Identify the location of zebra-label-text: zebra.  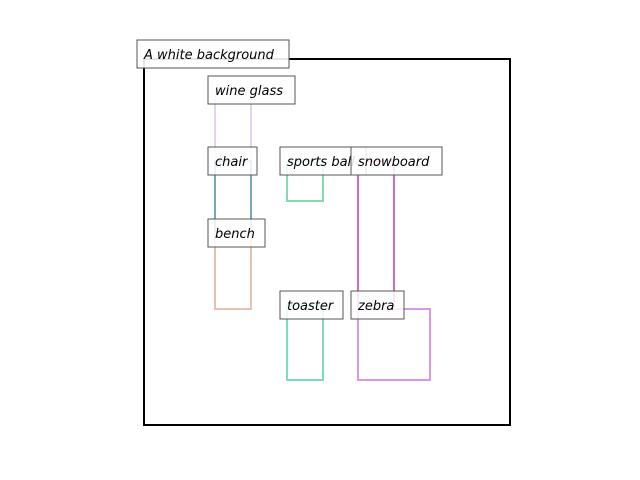
(375, 306).